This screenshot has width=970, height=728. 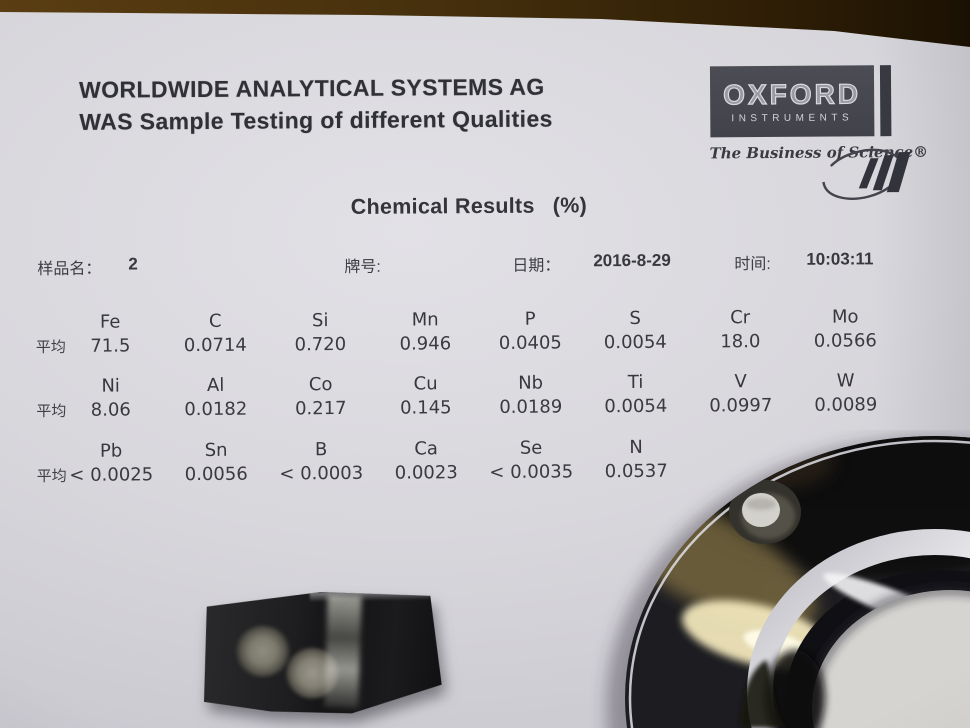 What do you see at coordinates (133, 264) in the screenshot?
I see `sample-name-value: 2` at bounding box center [133, 264].